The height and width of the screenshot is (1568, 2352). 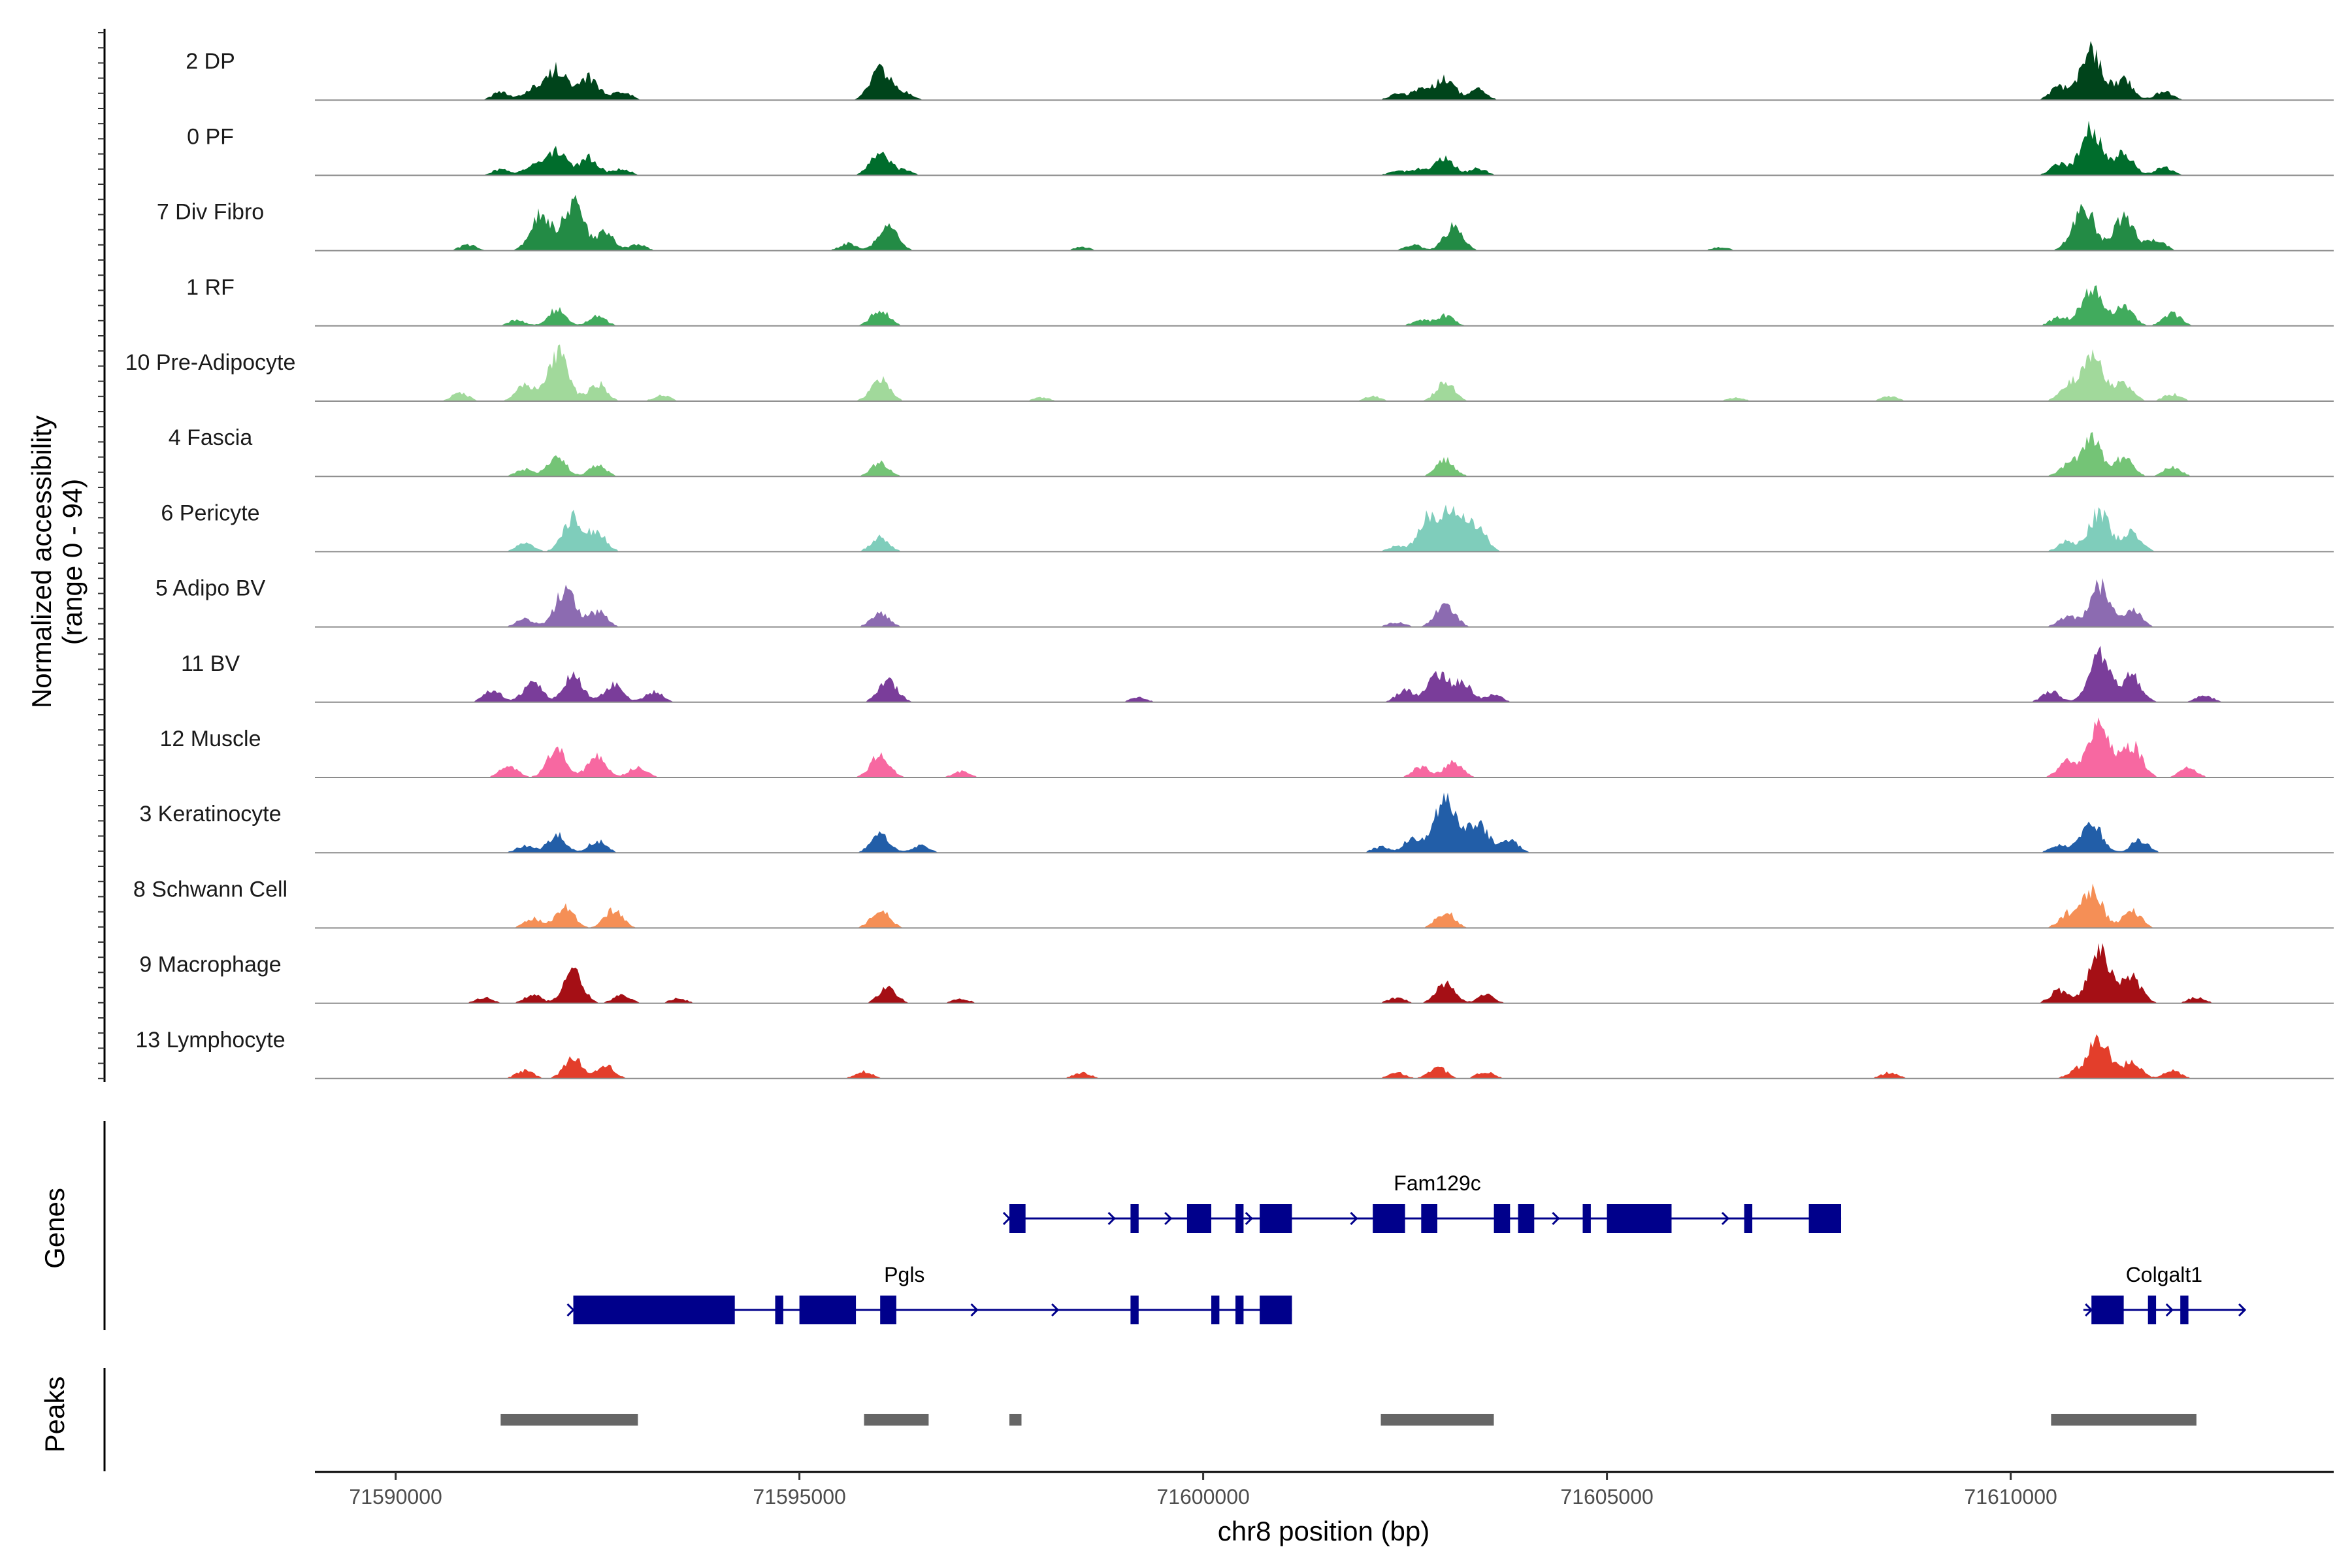 What do you see at coordinates (72, 562) in the screenshot?
I see `y-axis-label-range: (range 0 - 94)` at bounding box center [72, 562].